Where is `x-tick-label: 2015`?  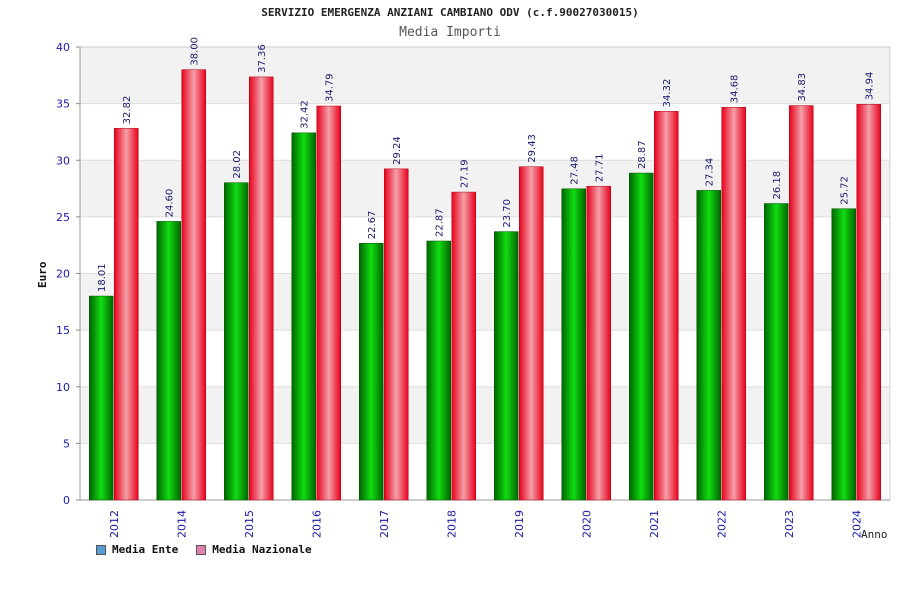
x-tick-label: 2015 is located at coordinates (249, 524).